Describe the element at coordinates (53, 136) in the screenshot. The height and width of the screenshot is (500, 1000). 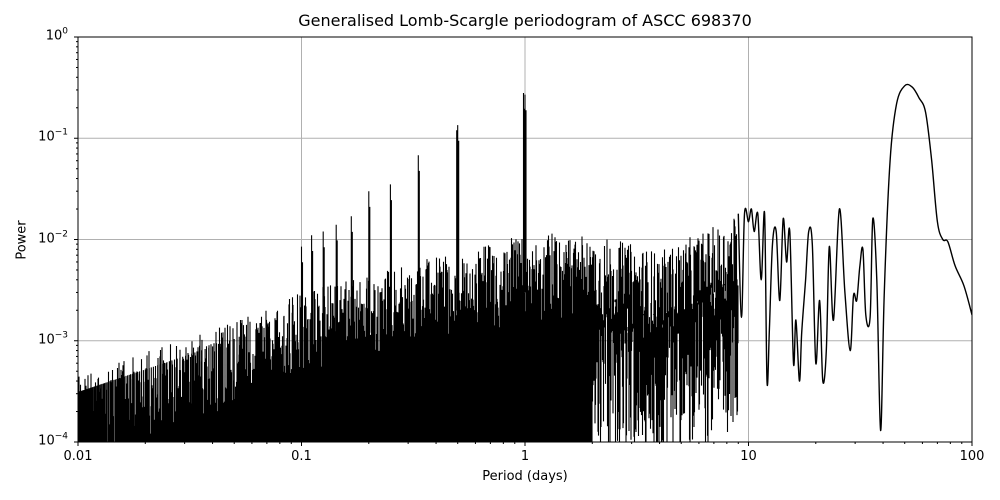
I see `y-tick-label: 10⁻¹` at that location.